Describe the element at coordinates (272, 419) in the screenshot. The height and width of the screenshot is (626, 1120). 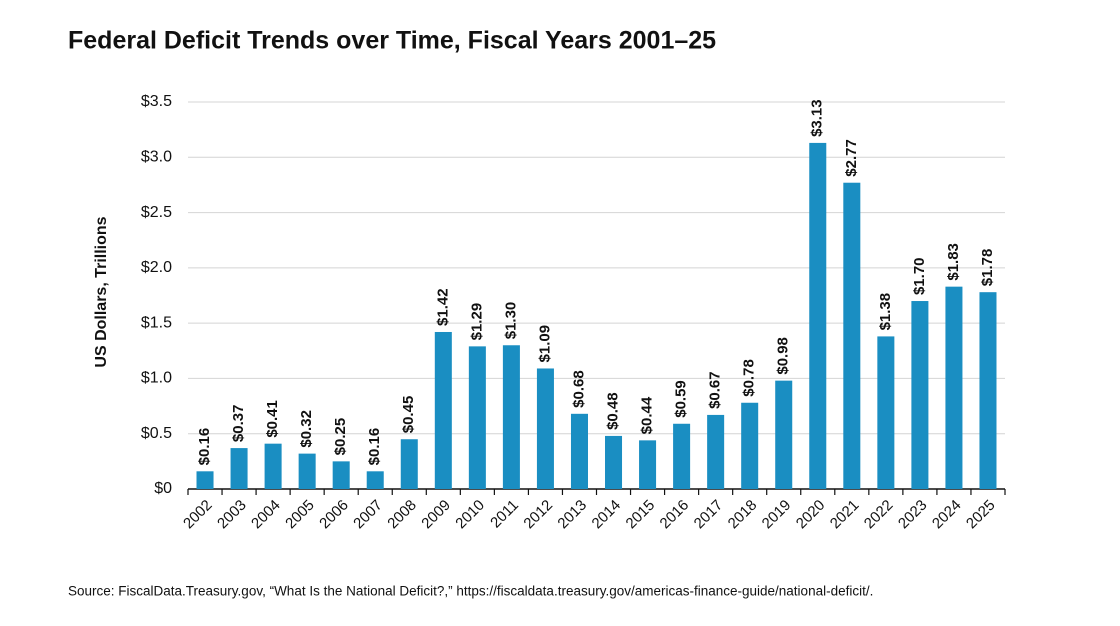
I see `value-label: $0.41` at that location.